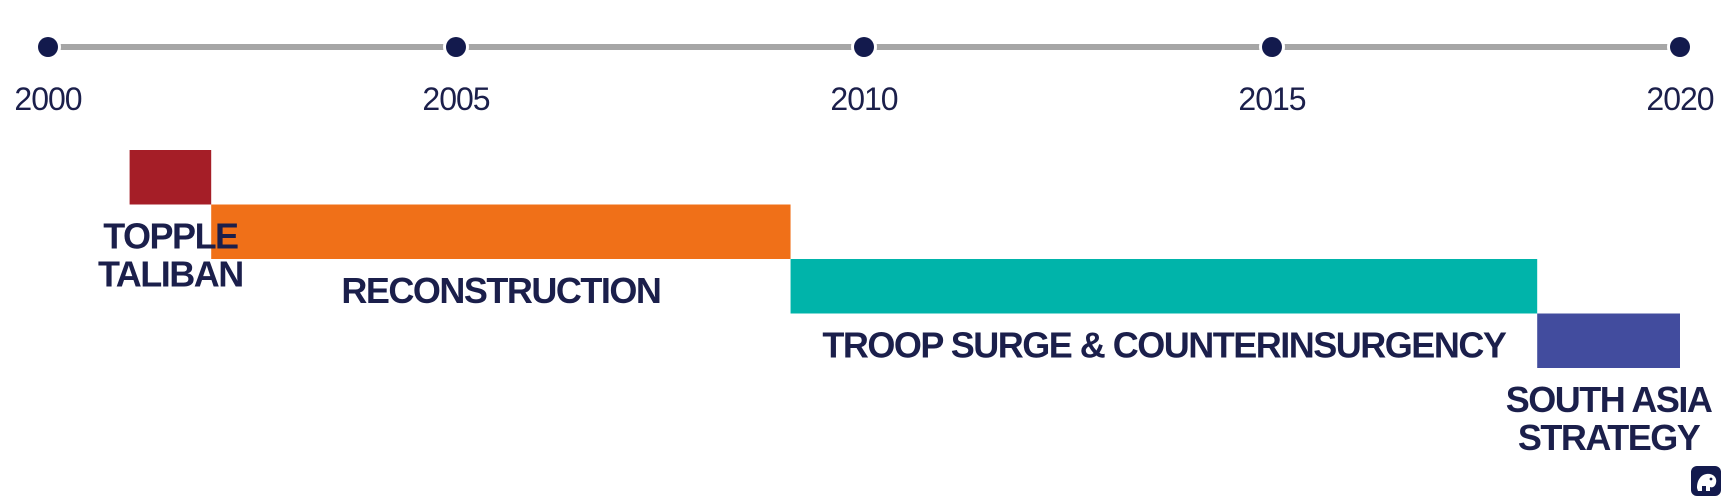 The width and height of the screenshot is (1728, 504). What do you see at coordinates (500, 290) in the screenshot?
I see `phase-label: RECONSTRUCTION` at bounding box center [500, 290].